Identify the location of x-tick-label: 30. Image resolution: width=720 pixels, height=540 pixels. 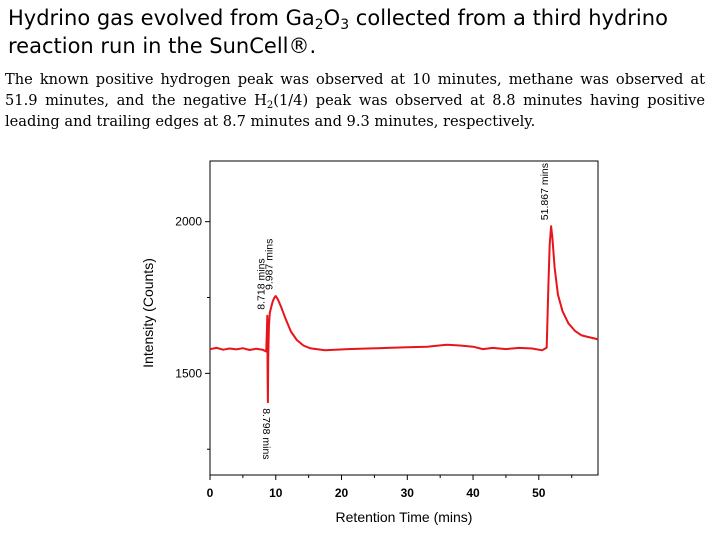
(408, 493).